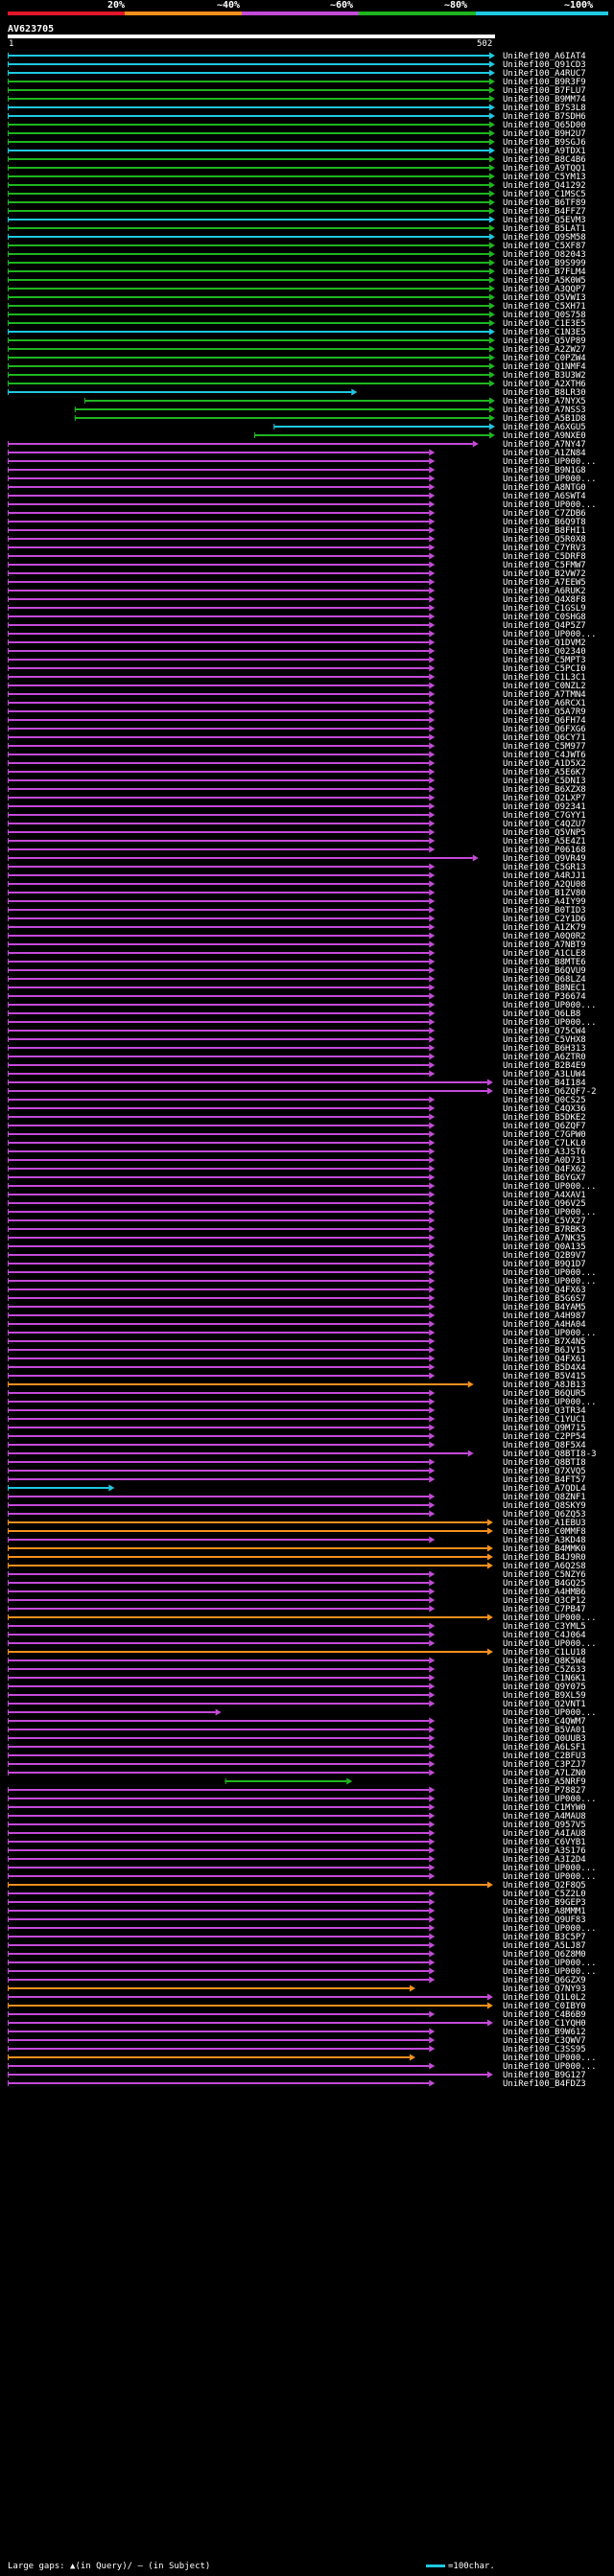 This screenshot has height=2576, width=614. I want to click on hit-label: UniRef100_C4QX36, so click(544, 1108).